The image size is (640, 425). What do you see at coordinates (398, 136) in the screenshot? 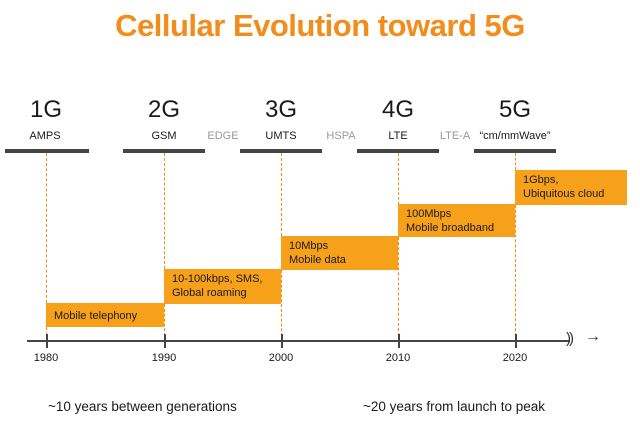
I see `technology-label-lte: LTE` at bounding box center [398, 136].